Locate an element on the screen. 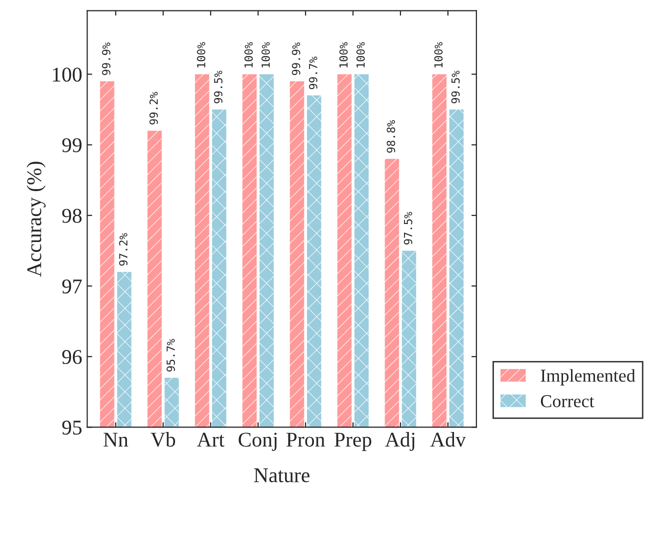  x-tick-label: Vb is located at coordinates (163, 439).